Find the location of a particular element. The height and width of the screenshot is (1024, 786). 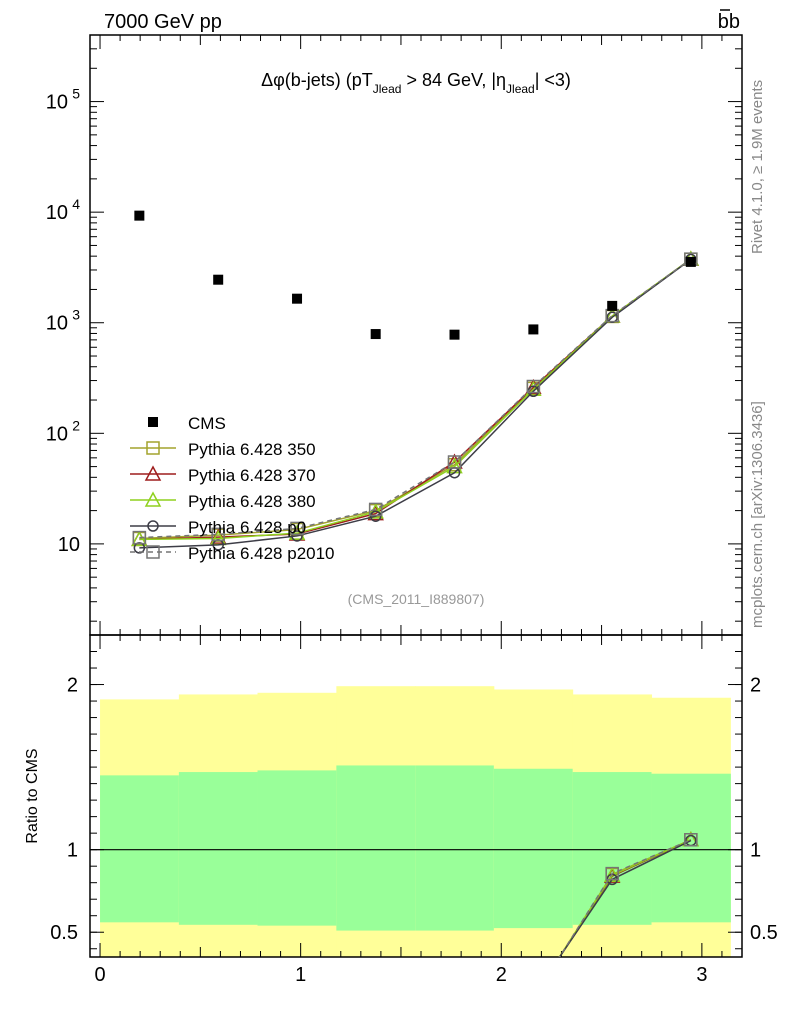

ratio-y-axis-label: Ratio to CMS is located at coordinates (32, 795).